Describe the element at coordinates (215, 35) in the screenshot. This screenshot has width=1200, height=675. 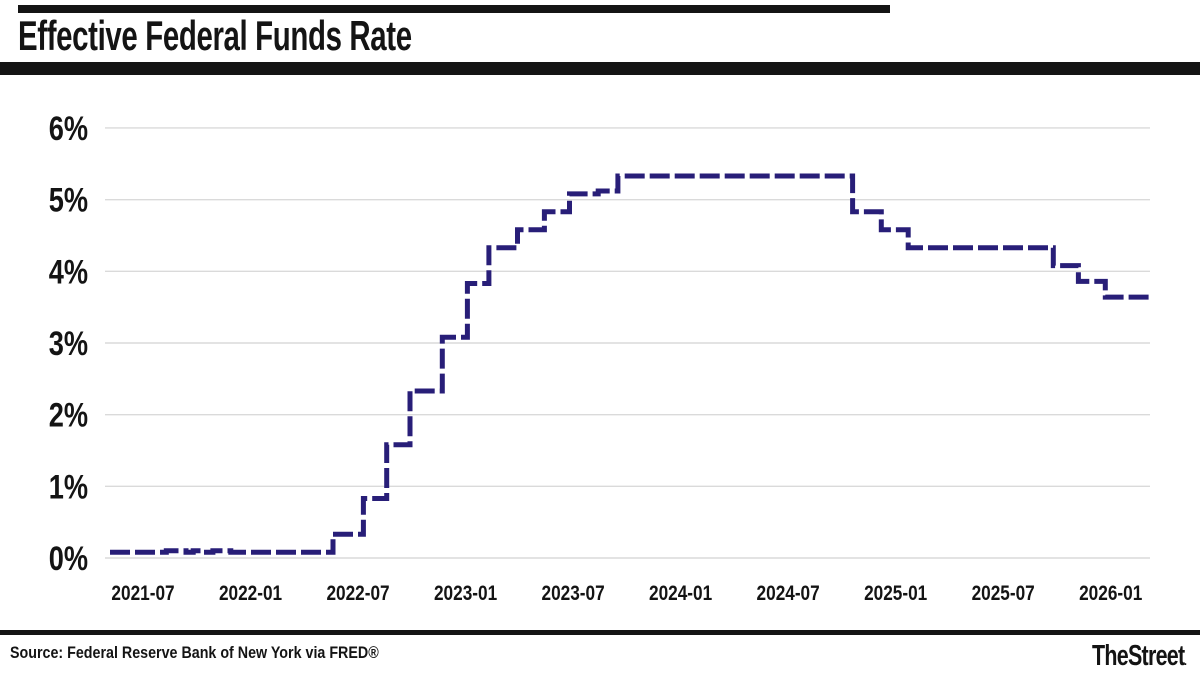
I see `page-title: Effective Federal Funds Rate` at that location.